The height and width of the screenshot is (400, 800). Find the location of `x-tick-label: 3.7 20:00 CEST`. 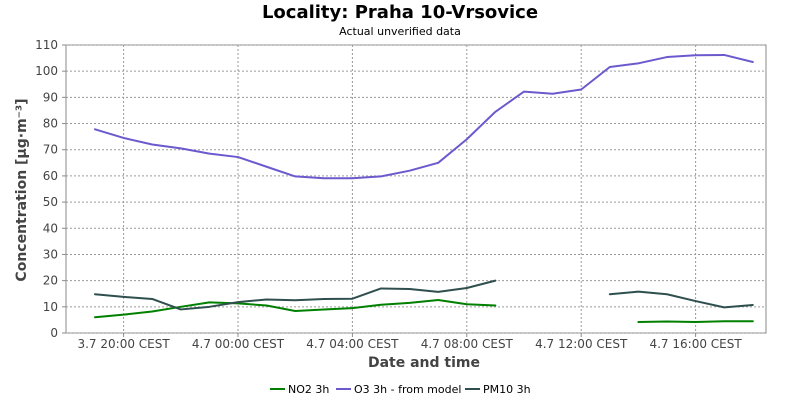

x-tick-label: 3.7 20:00 CEST is located at coordinates (123, 344).